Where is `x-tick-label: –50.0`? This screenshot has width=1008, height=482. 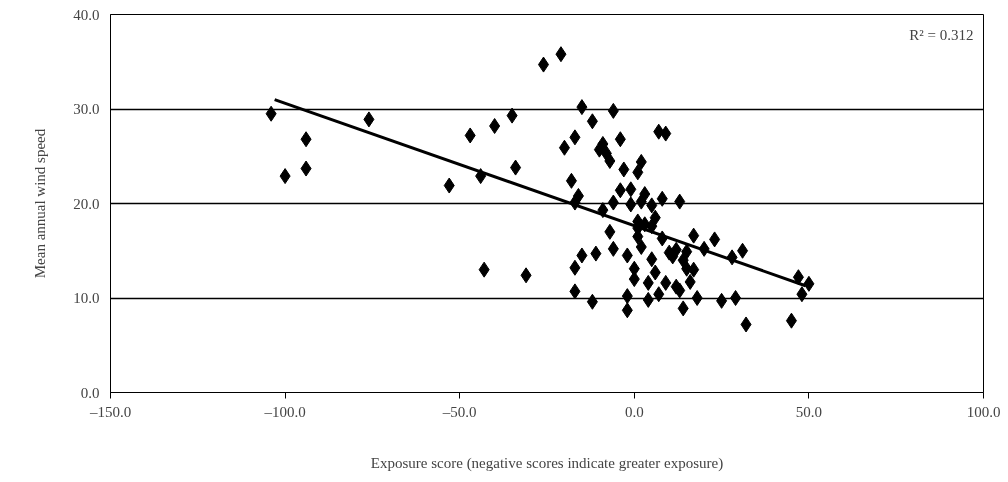 x-tick-label: –50.0 is located at coordinates (459, 411).